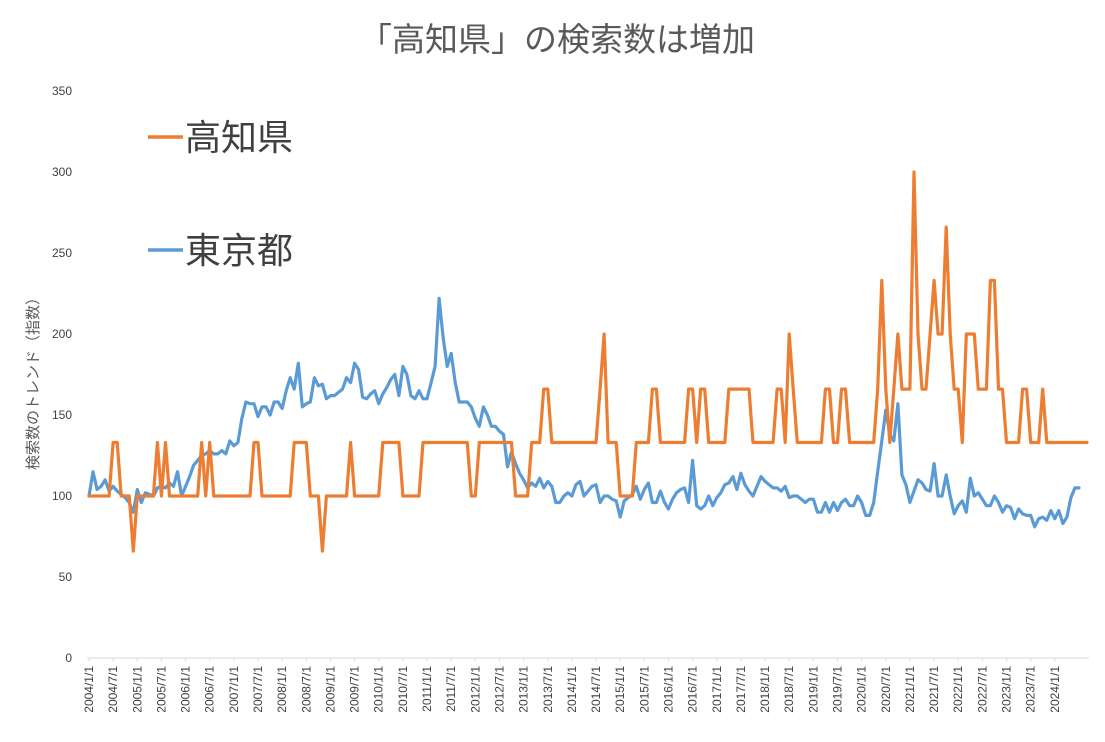 This screenshot has width=1105, height=742. I want to click on x-tick-label: 2020/1/1, so click(862, 689).